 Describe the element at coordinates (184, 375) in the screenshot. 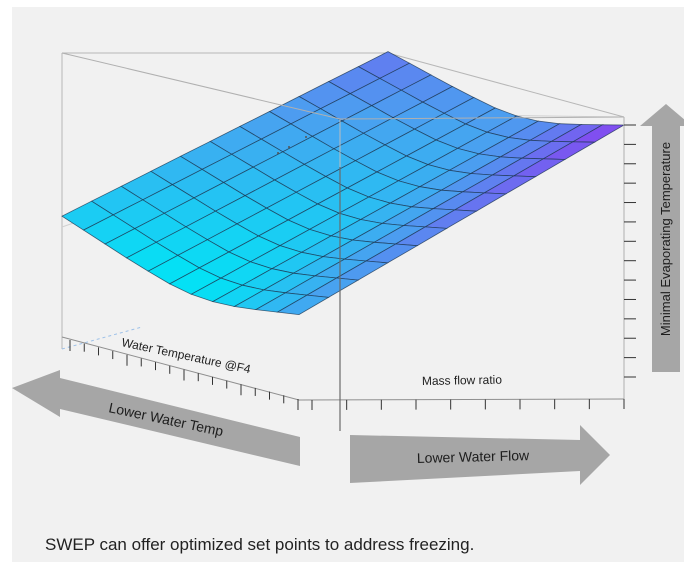

I see `water-temp-ticks` at that location.